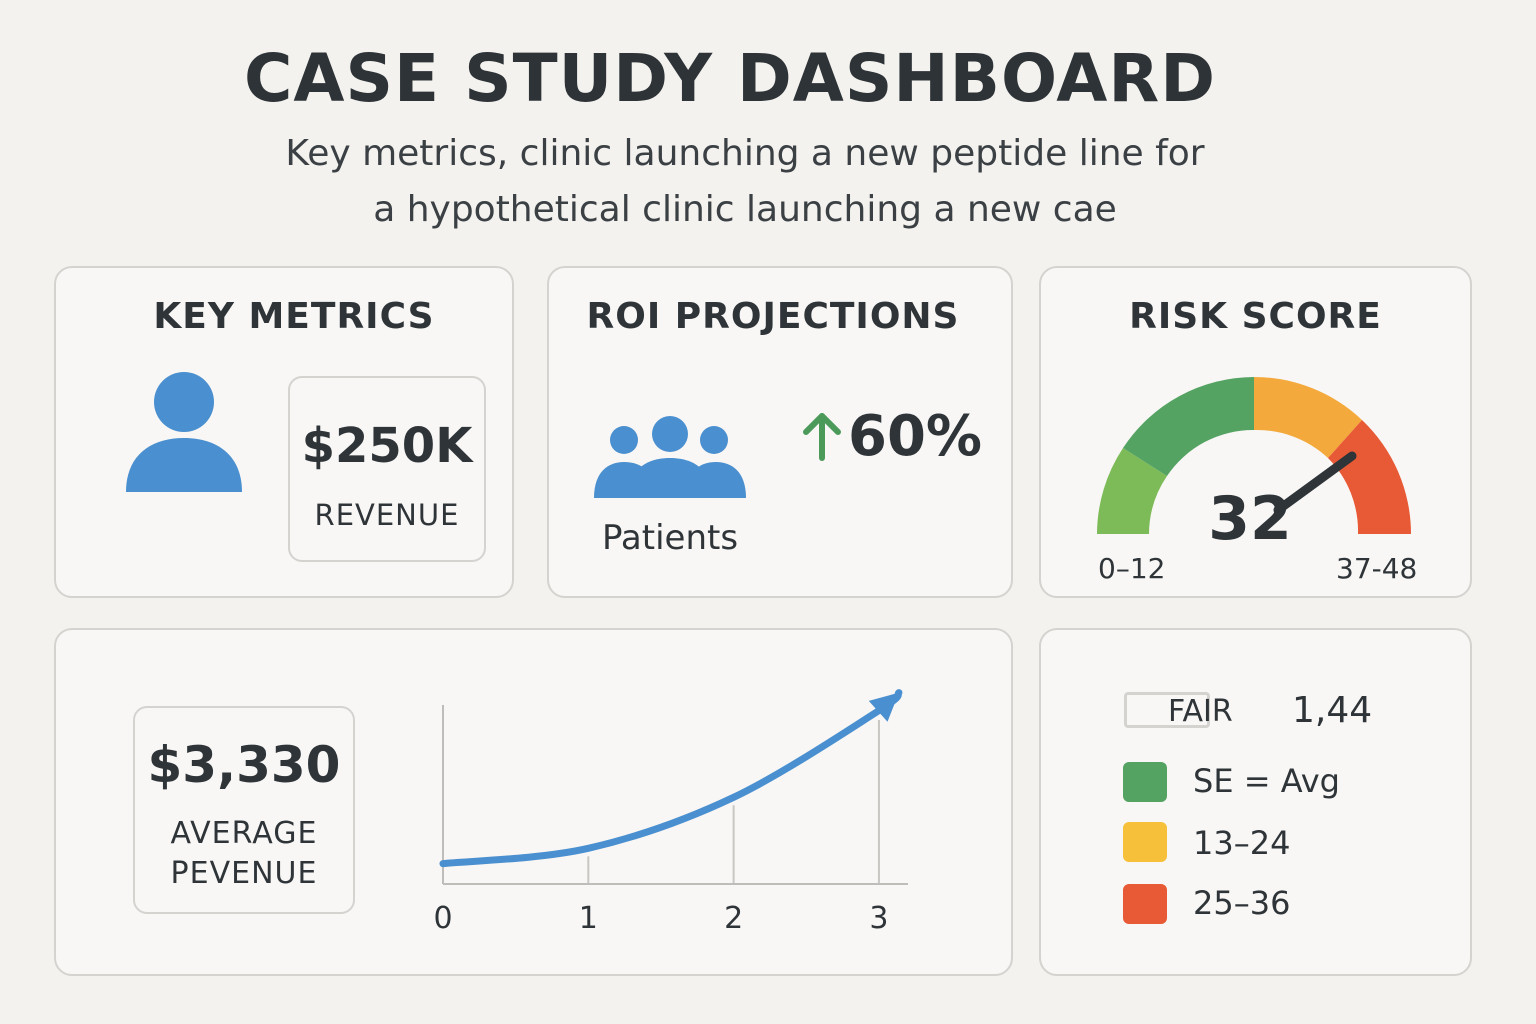 The height and width of the screenshot is (1024, 1536). What do you see at coordinates (1132, 491) in the screenshot?
I see `gauge-segment-low` at bounding box center [1132, 491].